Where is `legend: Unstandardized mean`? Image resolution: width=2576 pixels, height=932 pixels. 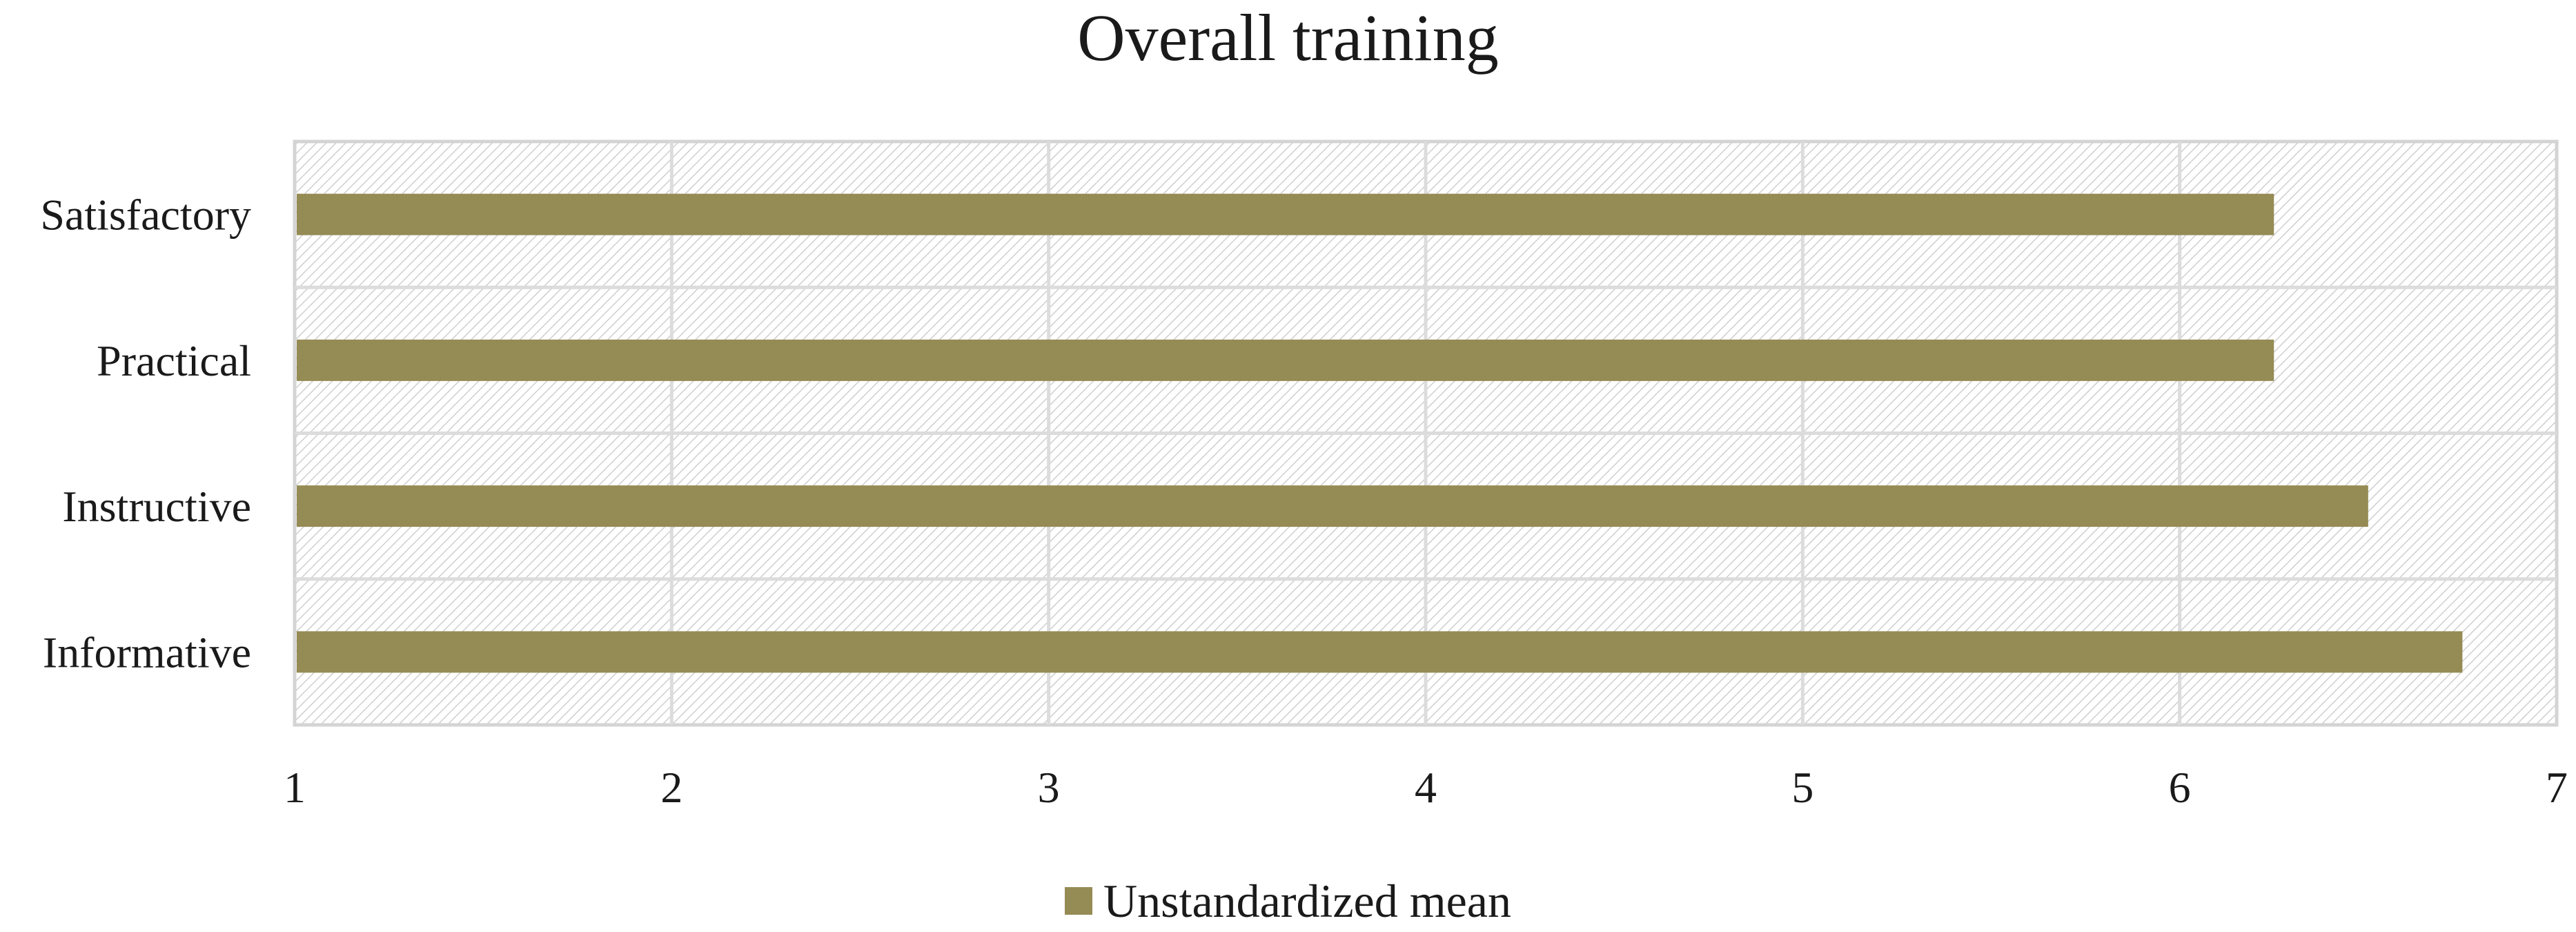
legend: Unstandardized mean is located at coordinates (1288, 900).